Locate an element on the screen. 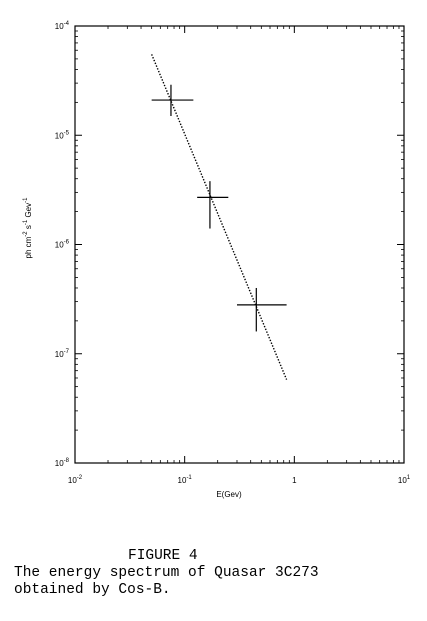  data-points is located at coordinates (219, 208).